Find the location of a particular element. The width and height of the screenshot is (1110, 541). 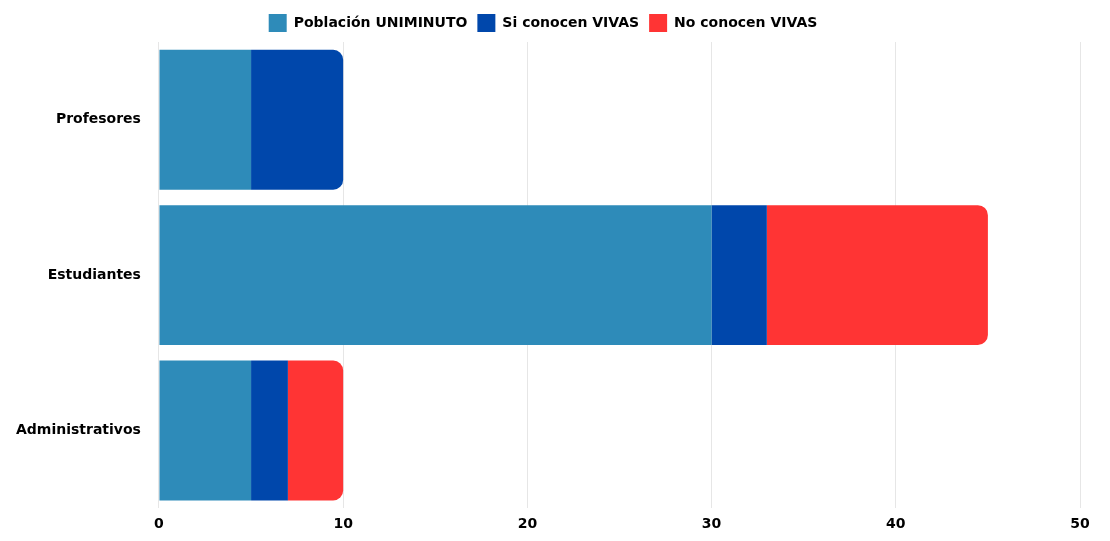

legend-label: Si conocen VIVAS is located at coordinates (571, 21).